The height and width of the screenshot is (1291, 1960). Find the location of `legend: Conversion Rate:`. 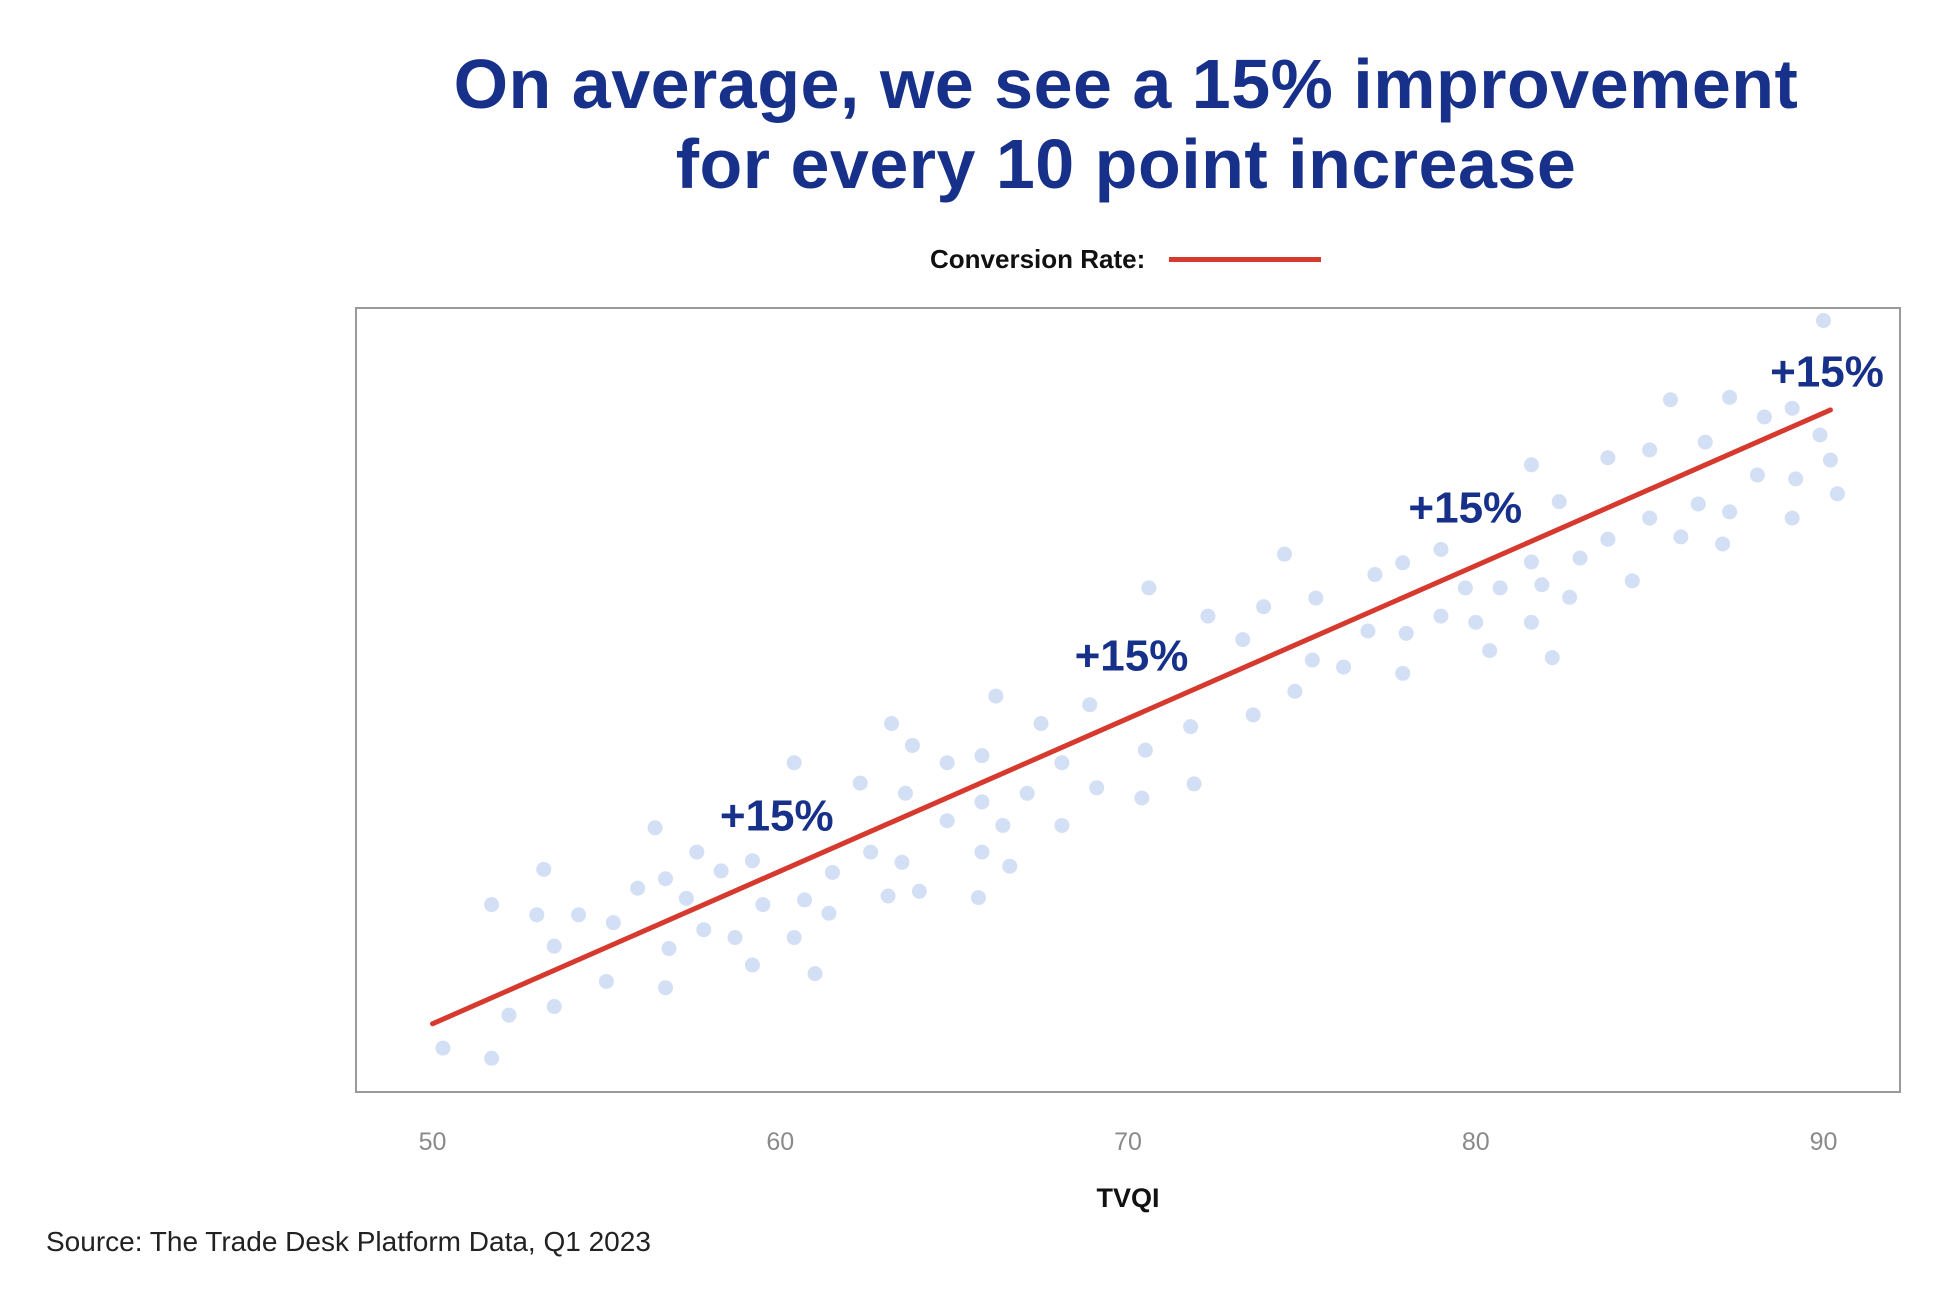

legend: Conversion Rate: is located at coordinates (1126, 259).